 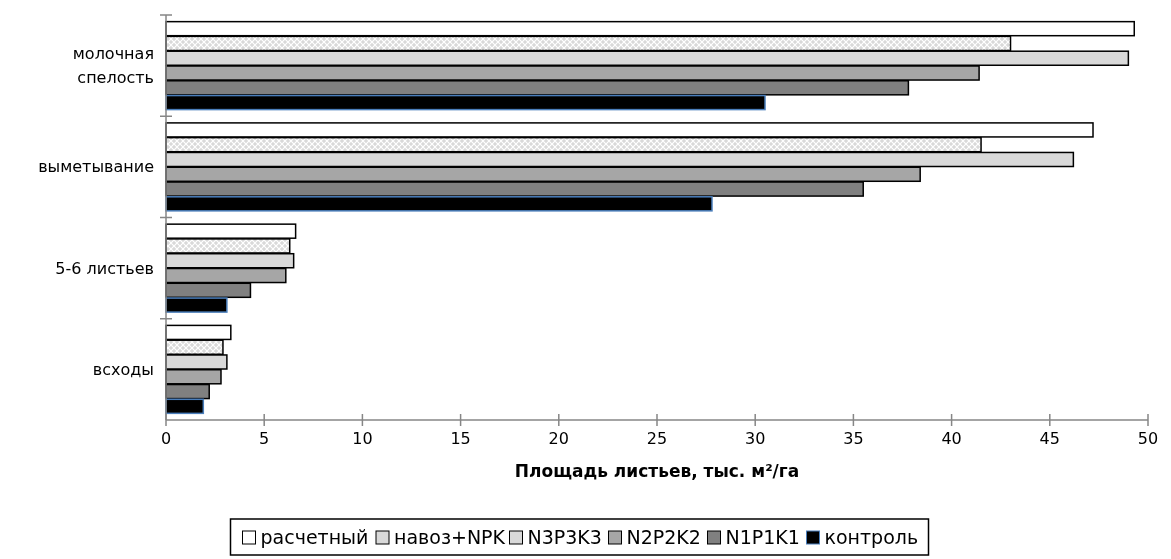 I want to click on legend-label: N3P3K3, so click(x=564, y=537).